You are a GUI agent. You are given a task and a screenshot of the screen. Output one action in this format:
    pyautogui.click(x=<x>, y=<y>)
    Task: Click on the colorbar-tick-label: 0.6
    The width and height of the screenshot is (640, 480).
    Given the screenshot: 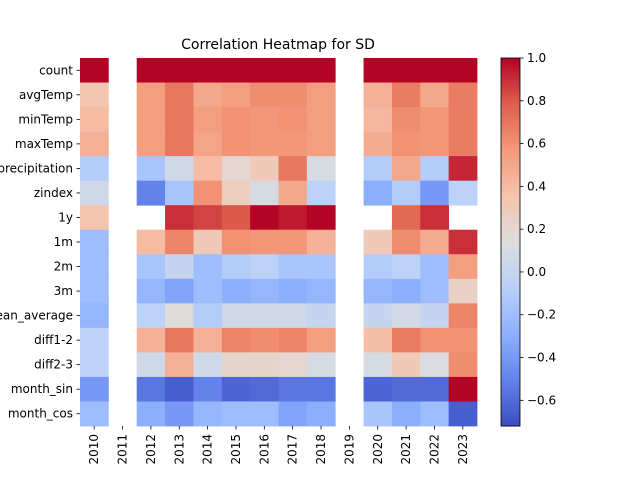 What is the action you would take?
    pyautogui.click(x=536, y=144)
    